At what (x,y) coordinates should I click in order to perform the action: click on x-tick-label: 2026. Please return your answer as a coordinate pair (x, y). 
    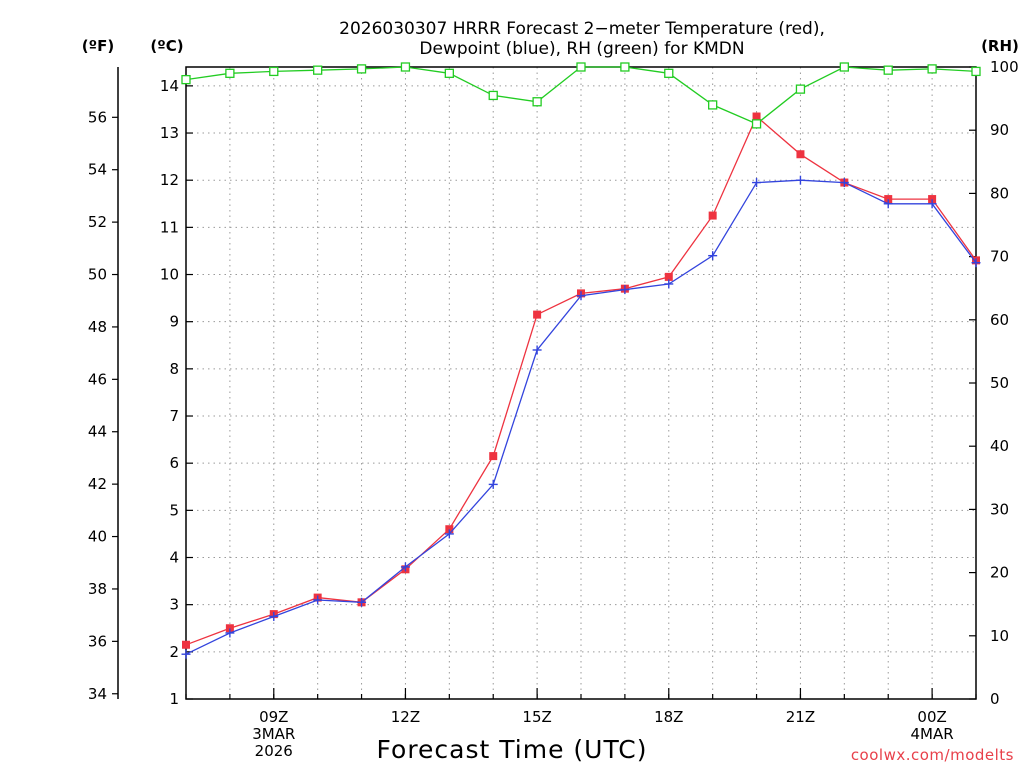
    Looking at the image, I should click on (274, 751).